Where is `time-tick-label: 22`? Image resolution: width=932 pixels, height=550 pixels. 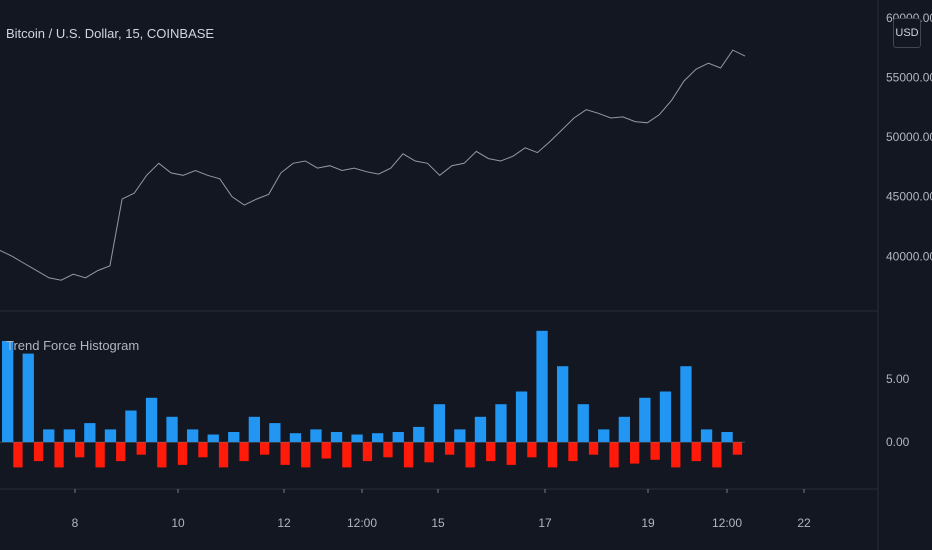
time-tick-label: 22 is located at coordinates (804, 523).